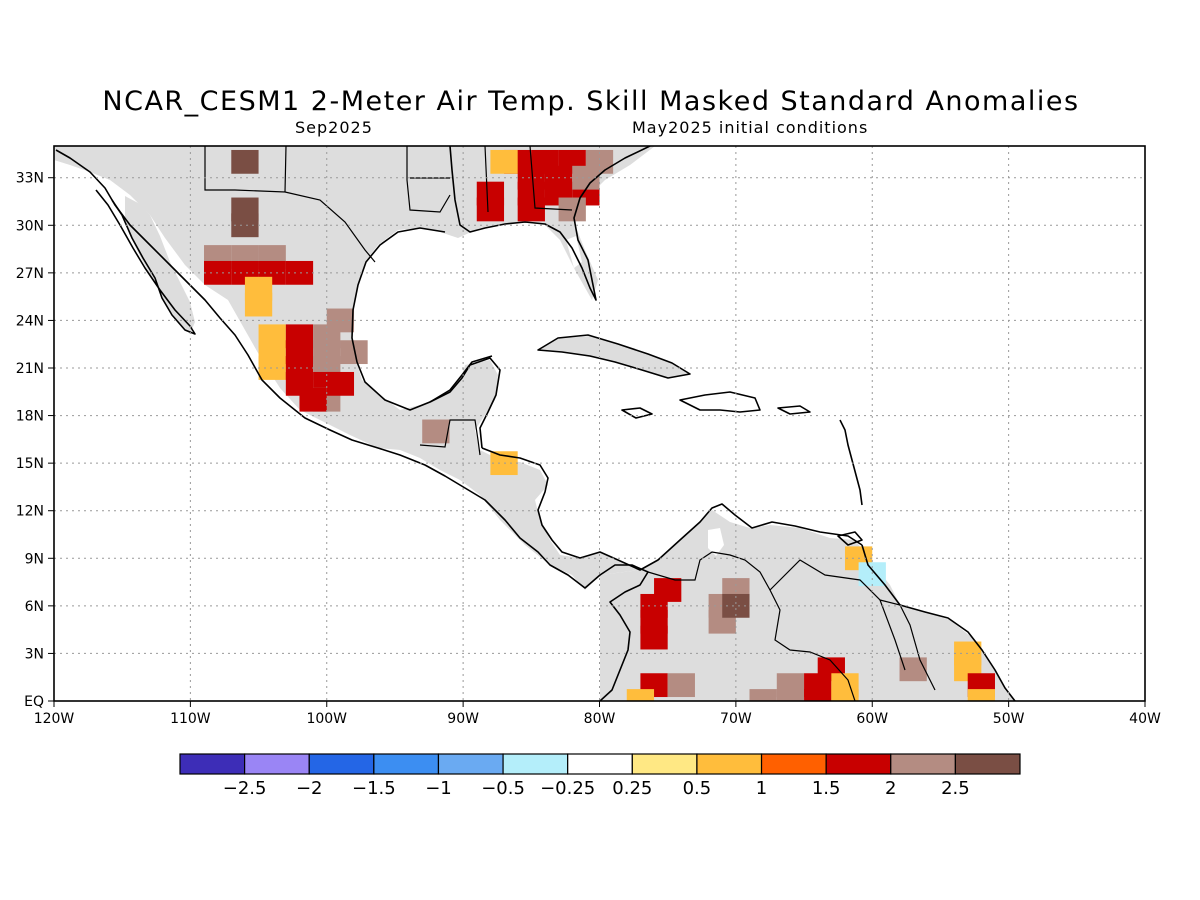 The image size is (1200, 900). What do you see at coordinates (438, 788) in the screenshot?
I see `colorbar-label: −1` at bounding box center [438, 788].